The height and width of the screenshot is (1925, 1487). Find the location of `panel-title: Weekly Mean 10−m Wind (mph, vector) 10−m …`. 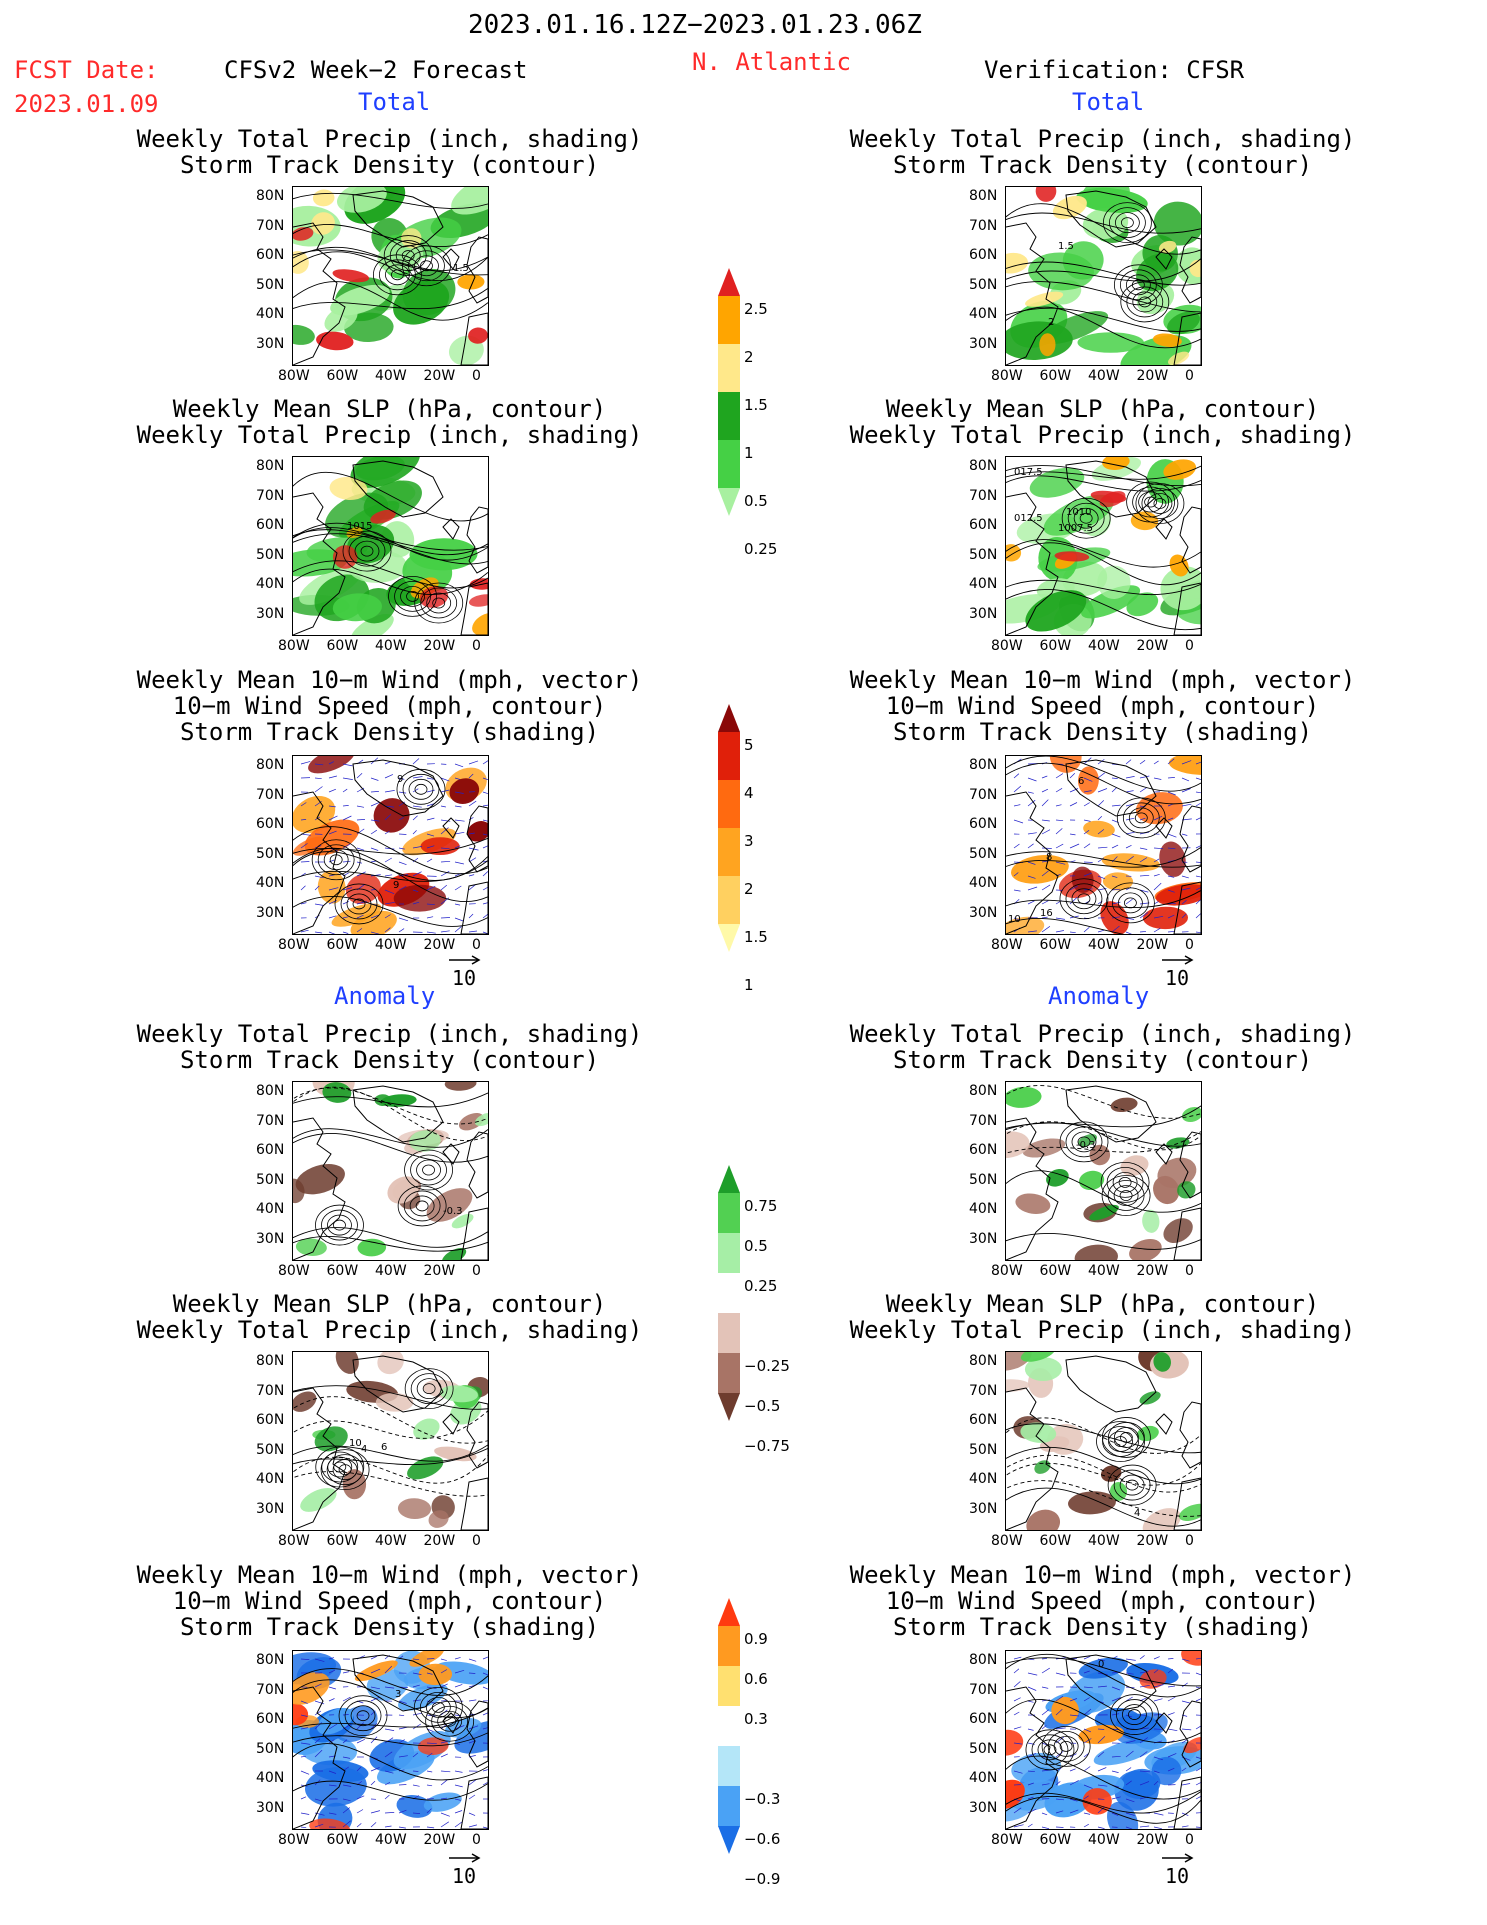

panel-title: Weekly Mean 10−m Wind (mph, vector) 10−m … is located at coordinates (390, 1601).